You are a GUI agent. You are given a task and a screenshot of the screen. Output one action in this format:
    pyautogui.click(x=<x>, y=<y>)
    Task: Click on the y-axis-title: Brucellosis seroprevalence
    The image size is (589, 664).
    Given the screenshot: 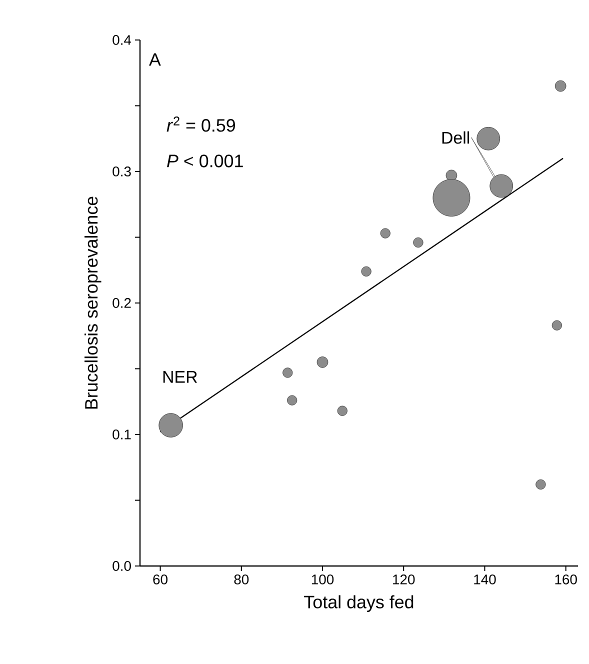 What is the action you would take?
    pyautogui.click(x=93, y=302)
    